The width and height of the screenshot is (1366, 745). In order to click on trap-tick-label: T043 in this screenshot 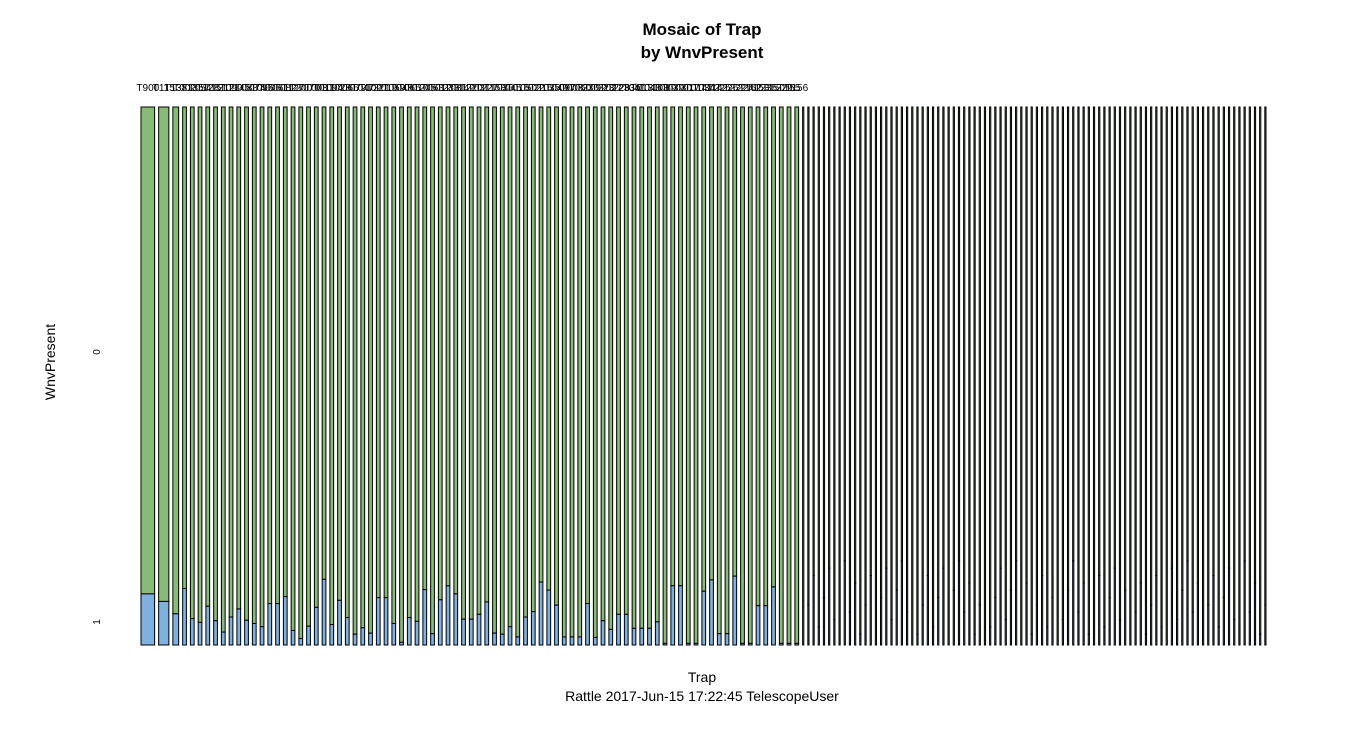, I will do `click(649, 88)`.